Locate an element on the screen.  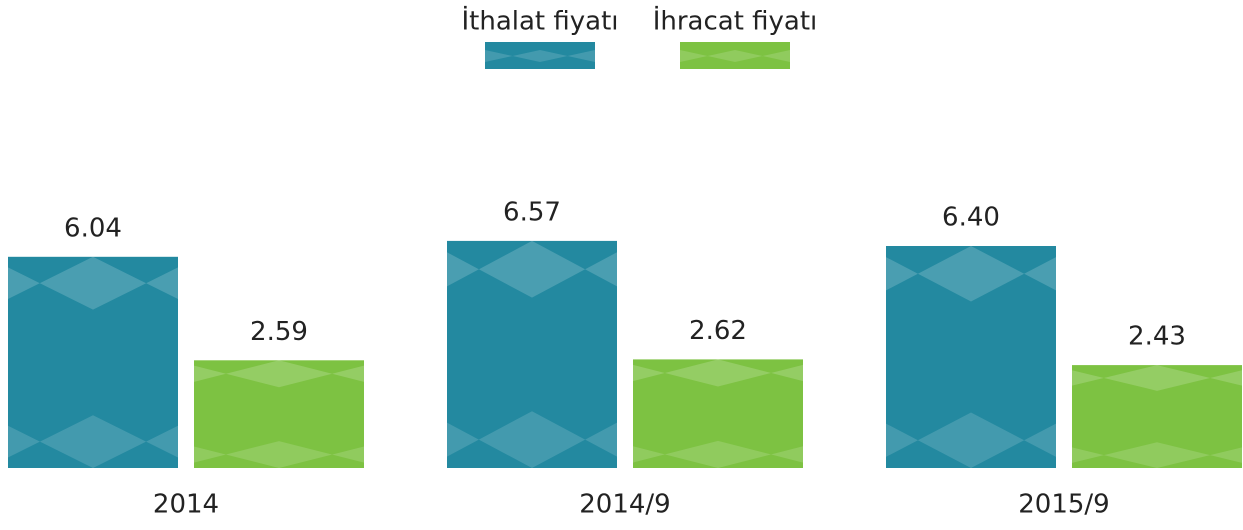
value-label: 6.57 is located at coordinates (532, 212).